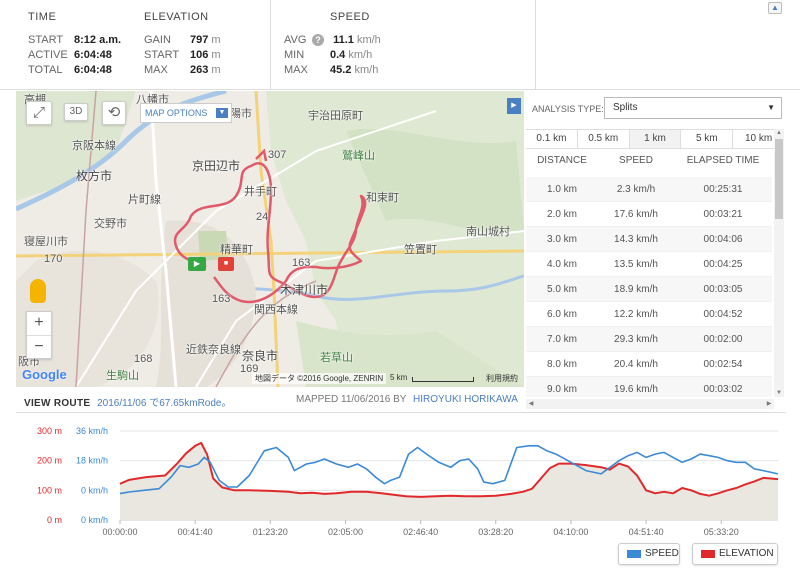  I want to click on map-scale-bar, so click(443, 379).